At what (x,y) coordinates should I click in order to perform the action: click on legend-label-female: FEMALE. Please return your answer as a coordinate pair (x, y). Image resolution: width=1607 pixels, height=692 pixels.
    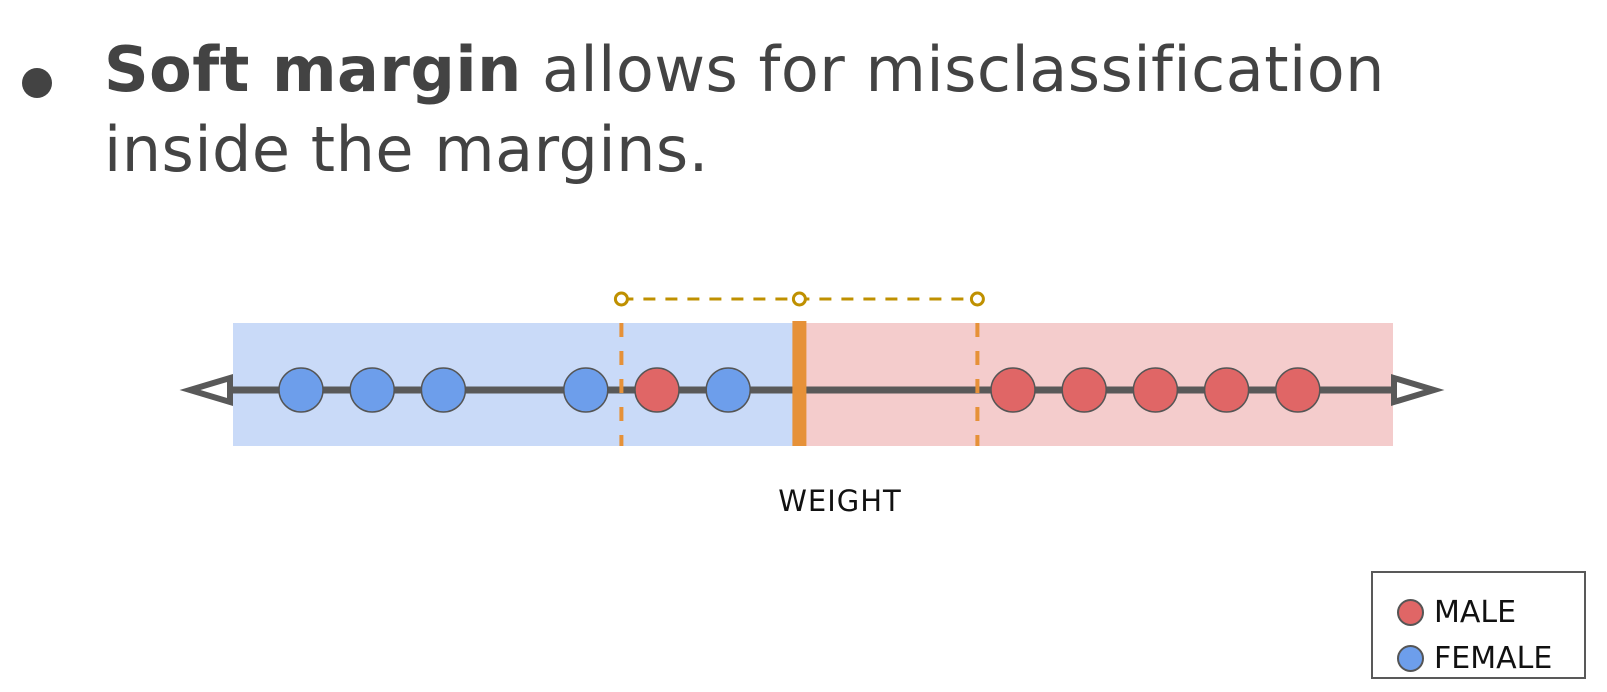
    Looking at the image, I should click on (1493, 658).